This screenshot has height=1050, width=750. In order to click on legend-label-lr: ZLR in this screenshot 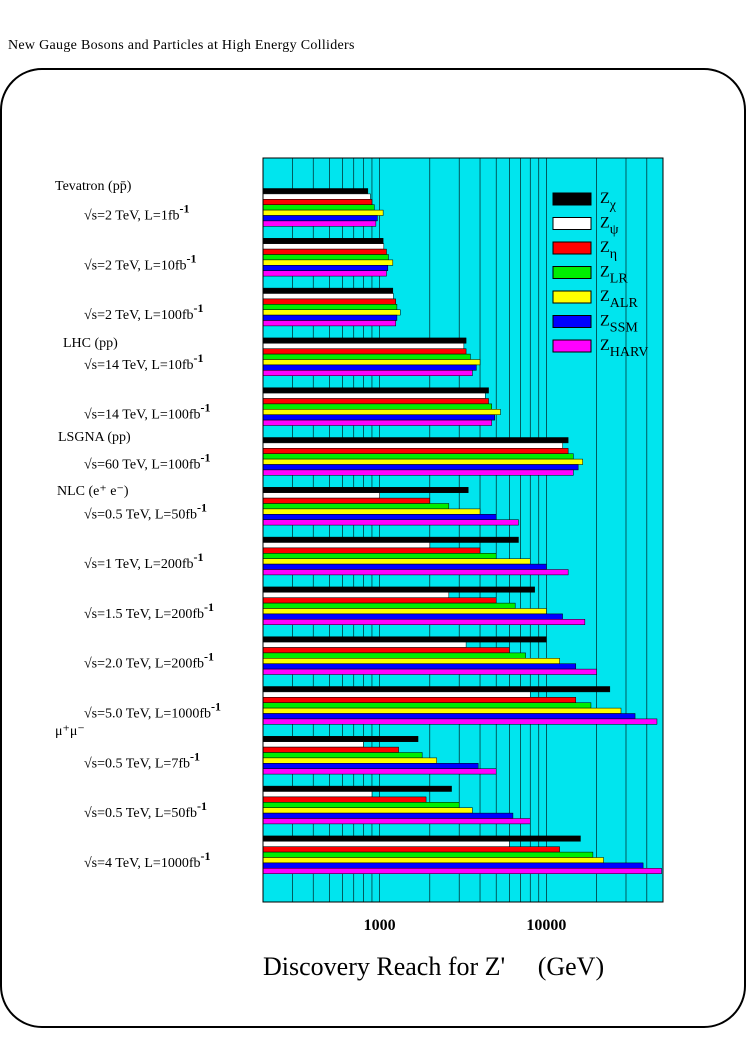, I will do `click(614, 275)`.